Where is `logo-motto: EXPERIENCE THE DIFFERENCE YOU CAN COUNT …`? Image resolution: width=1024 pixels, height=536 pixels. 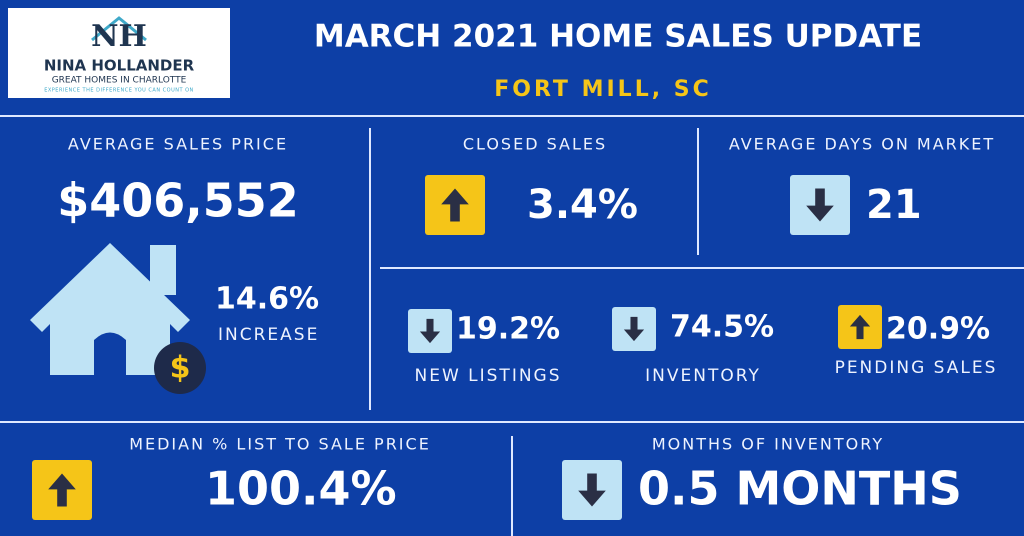
logo-motto: EXPERIENCE THE DIFFERENCE YOU CAN COUNT … is located at coordinates (119, 91).